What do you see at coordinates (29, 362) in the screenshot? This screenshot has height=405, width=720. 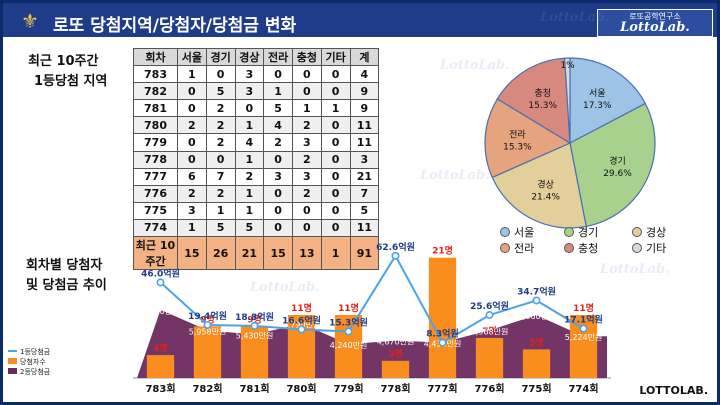 I see `trend-legend: 1등당첨금 당첨자수 2등당첨금` at bounding box center [29, 362].